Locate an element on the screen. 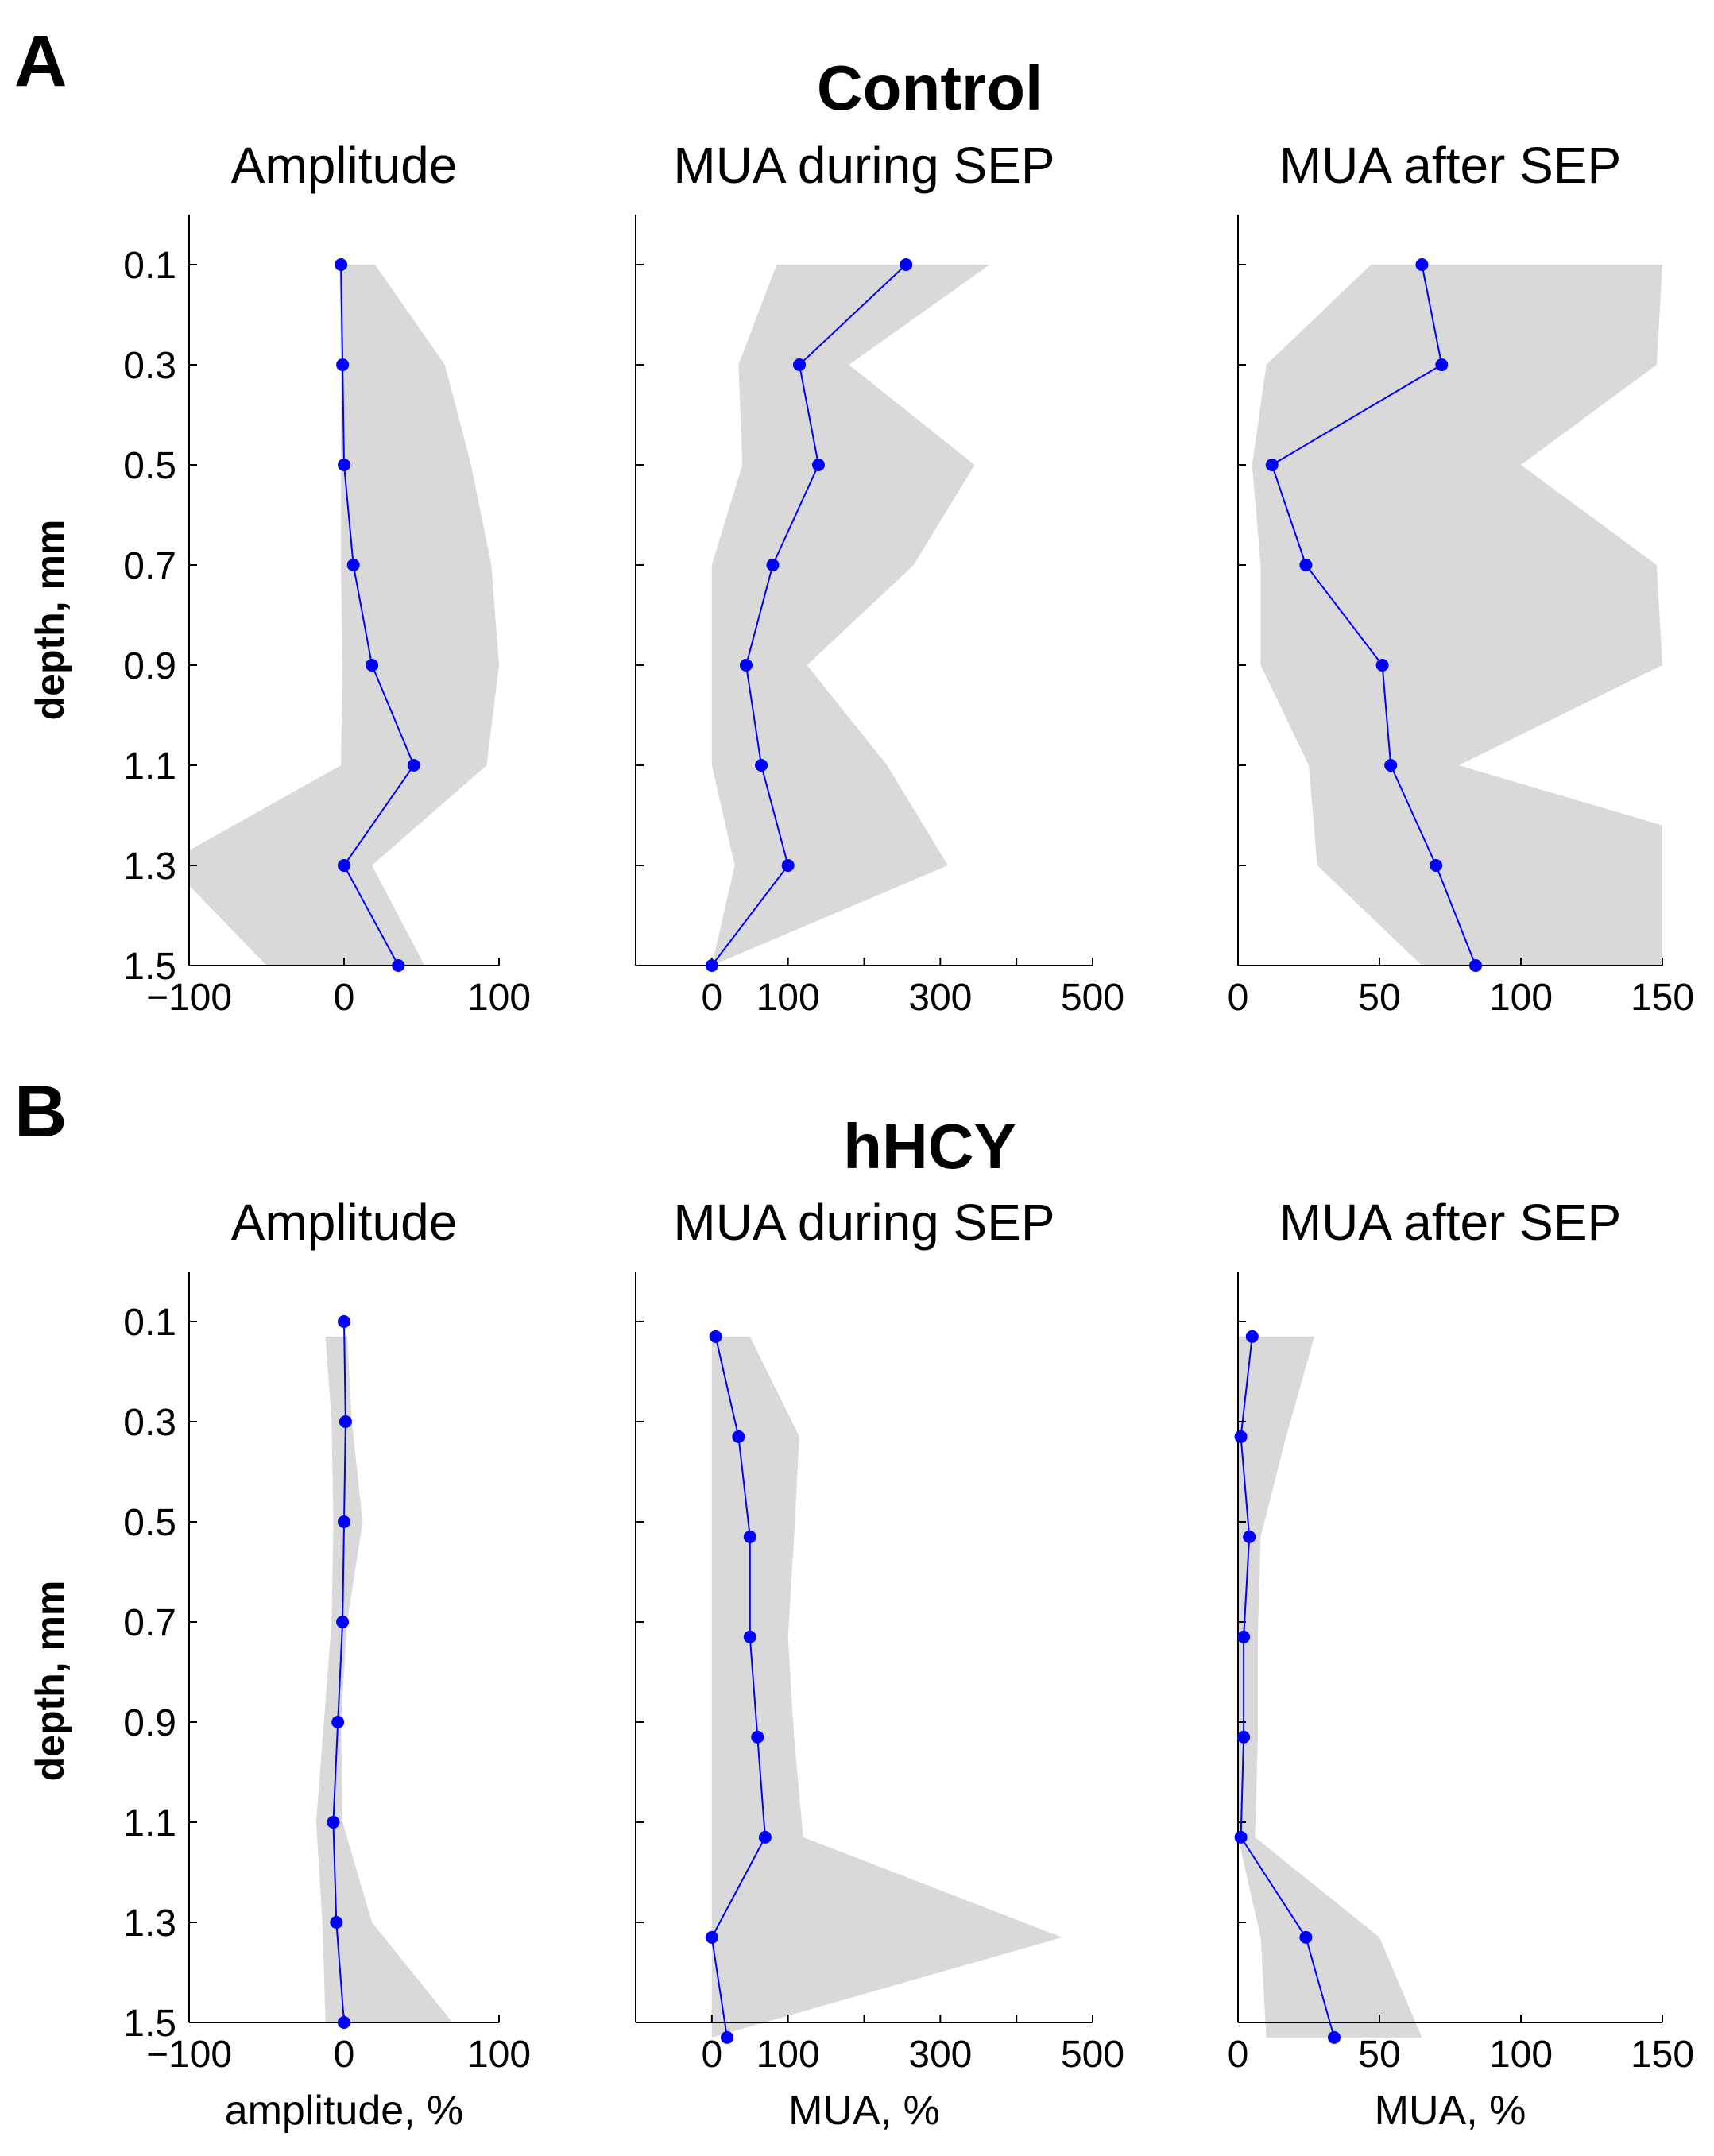 This screenshot has width=1714, height=2156. chart-b-2-xlabel: MUA, % is located at coordinates (864, 2111).